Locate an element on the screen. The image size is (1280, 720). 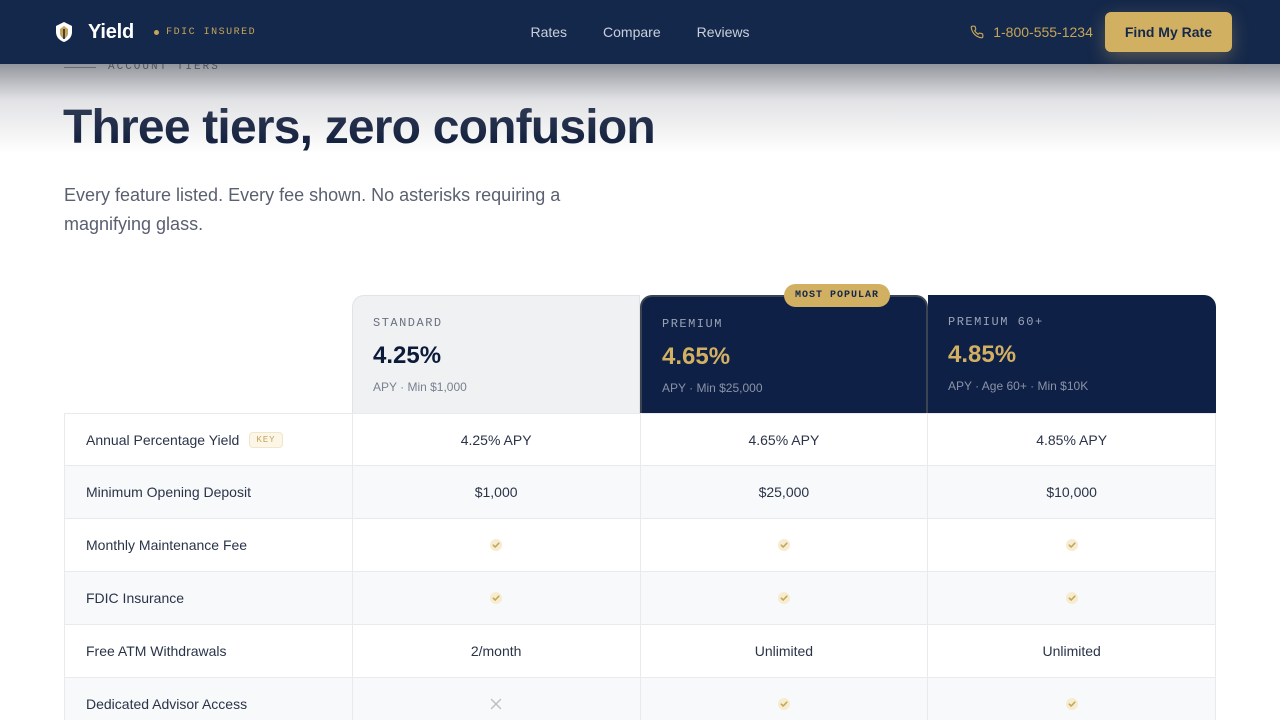
phone-link: 1-800-555-1234 is located at coordinates (1031, 32).